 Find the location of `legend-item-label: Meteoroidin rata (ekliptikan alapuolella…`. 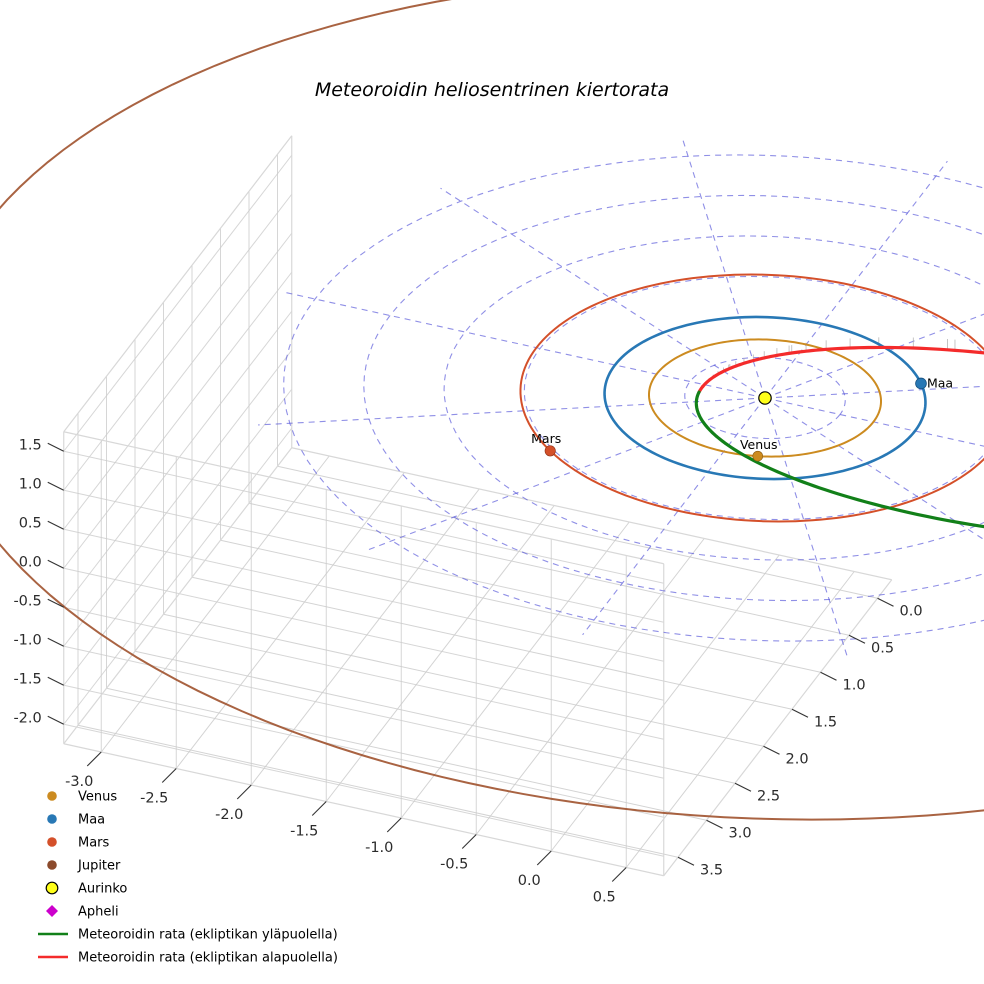

legend-item-label: Meteoroidin rata (ekliptikan alapuolella… is located at coordinates (208, 958).